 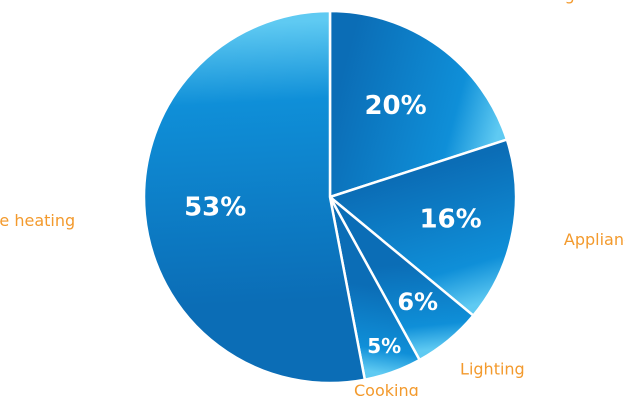 What do you see at coordinates (417, 302) in the screenshot?
I see `slice-value-label: 6%` at bounding box center [417, 302].